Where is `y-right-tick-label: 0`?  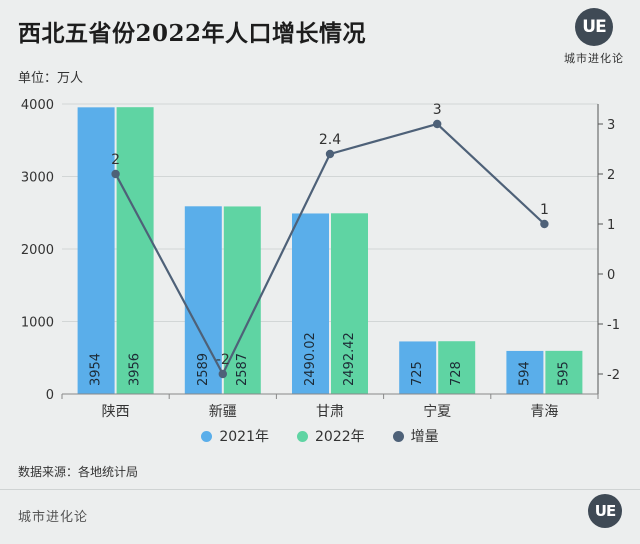 y-right-tick-label: 0 is located at coordinates (611, 275).